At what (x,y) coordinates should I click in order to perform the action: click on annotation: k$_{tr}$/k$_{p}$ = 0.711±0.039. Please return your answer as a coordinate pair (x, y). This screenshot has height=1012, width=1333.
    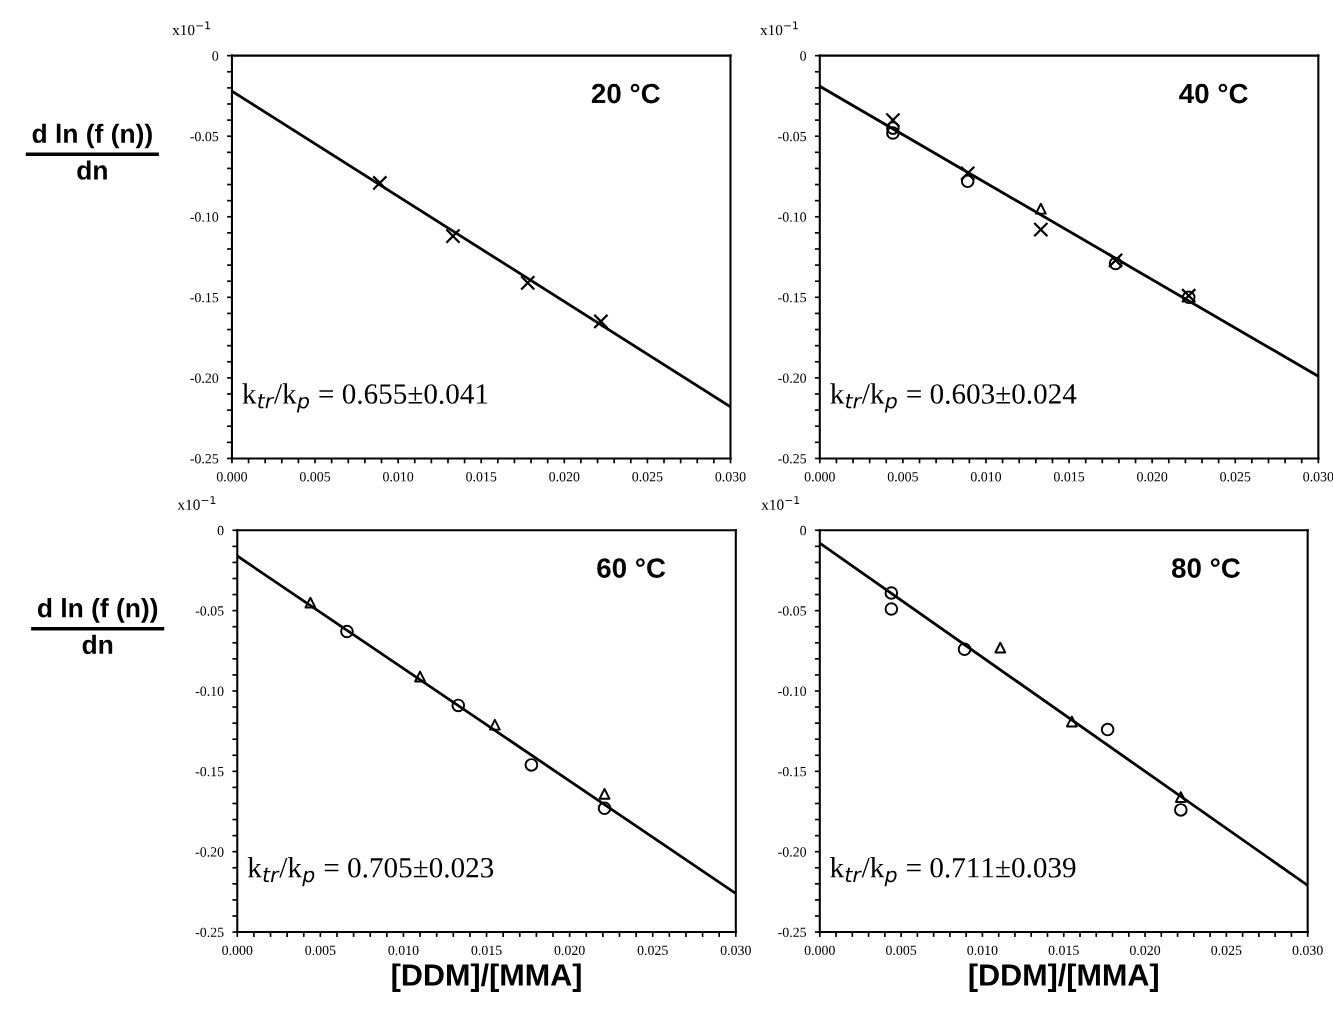
    Looking at the image, I should click on (953, 872).